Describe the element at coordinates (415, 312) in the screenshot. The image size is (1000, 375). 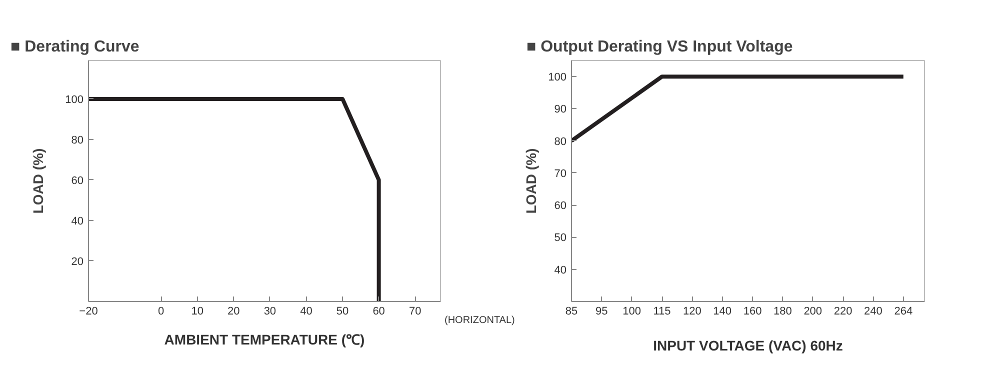
I see `x-tick-label: 70` at that location.